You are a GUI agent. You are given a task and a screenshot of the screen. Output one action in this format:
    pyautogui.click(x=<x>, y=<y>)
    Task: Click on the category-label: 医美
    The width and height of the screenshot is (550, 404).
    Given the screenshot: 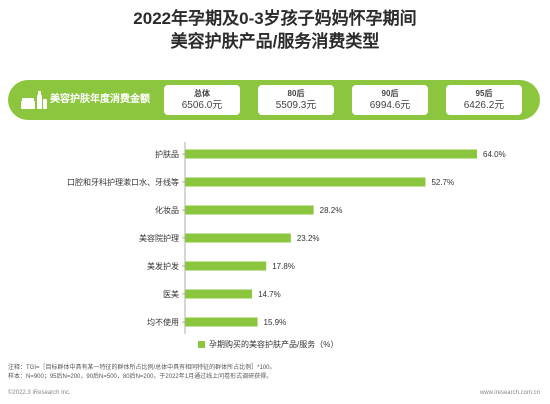 What is the action you would take?
    pyautogui.click(x=171, y=294)
    